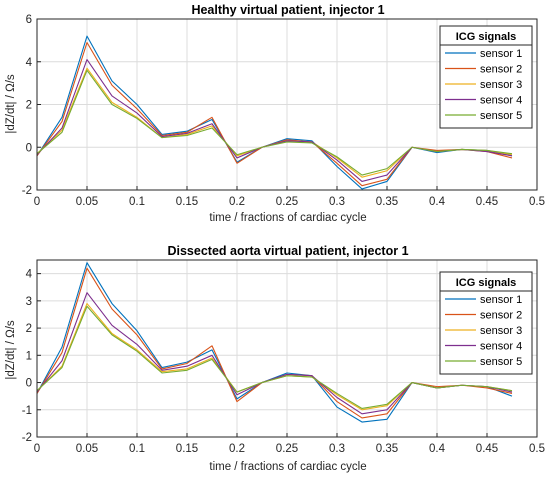 The width and height of the screenshot is (550, 482). What do you see at coordinates (287, 449) in the screenshot?
I see `chart-2-xtick-label-5: 0.25` at bounding box center [287, 449].